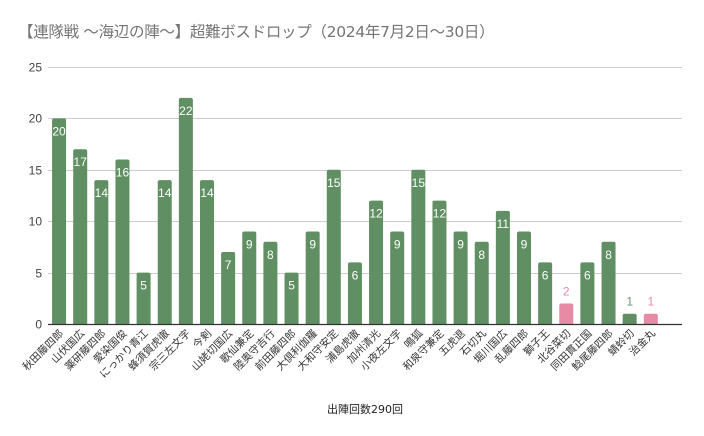 Image resolution: width=704 pixels, height=436 pixels. I want to click on data-label: 16, so click(123, 173).